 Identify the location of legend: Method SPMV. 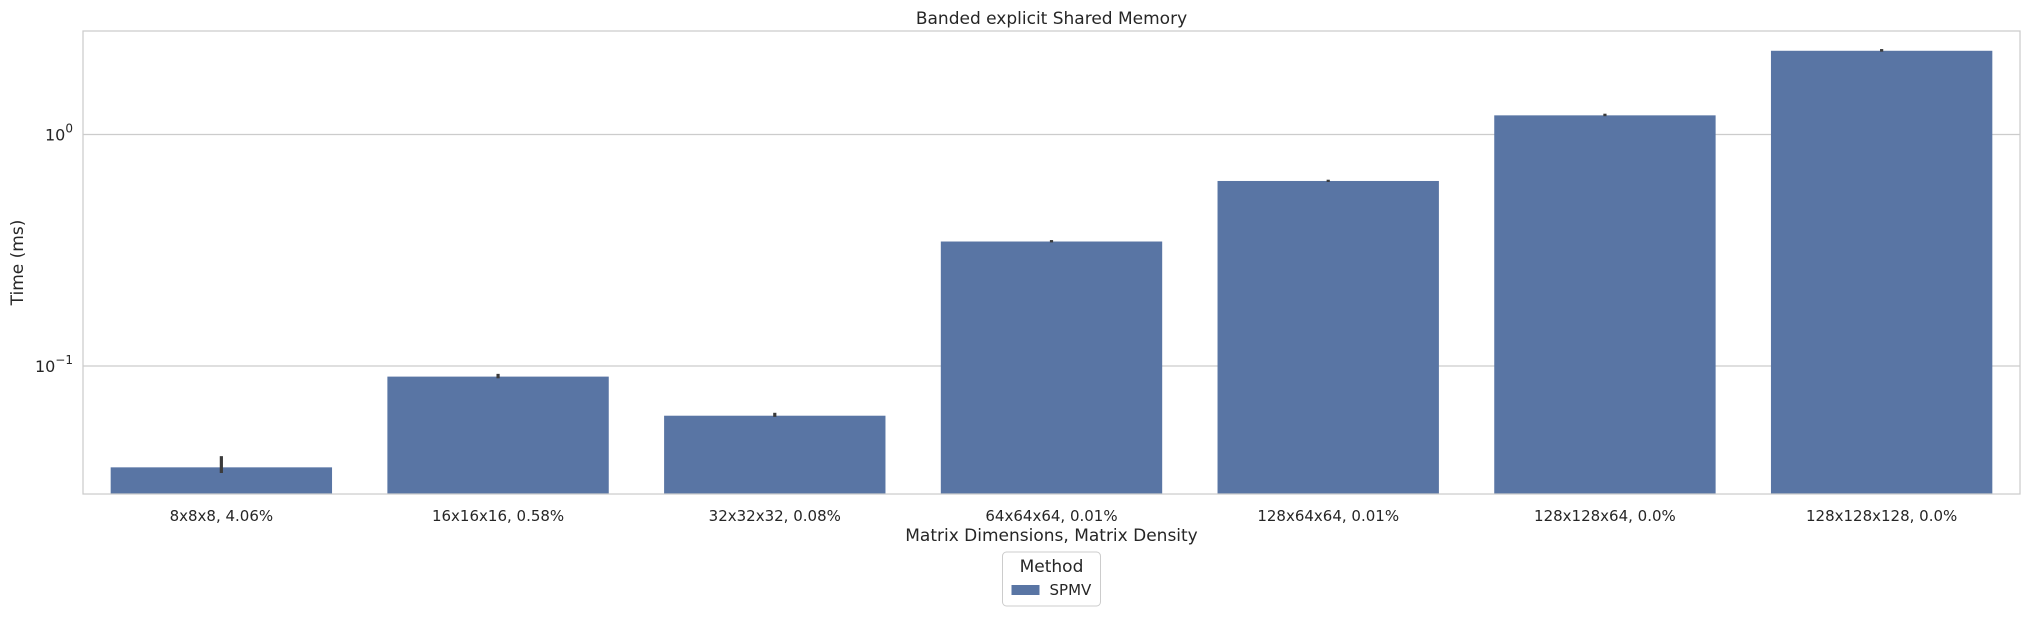
(1051, 579).